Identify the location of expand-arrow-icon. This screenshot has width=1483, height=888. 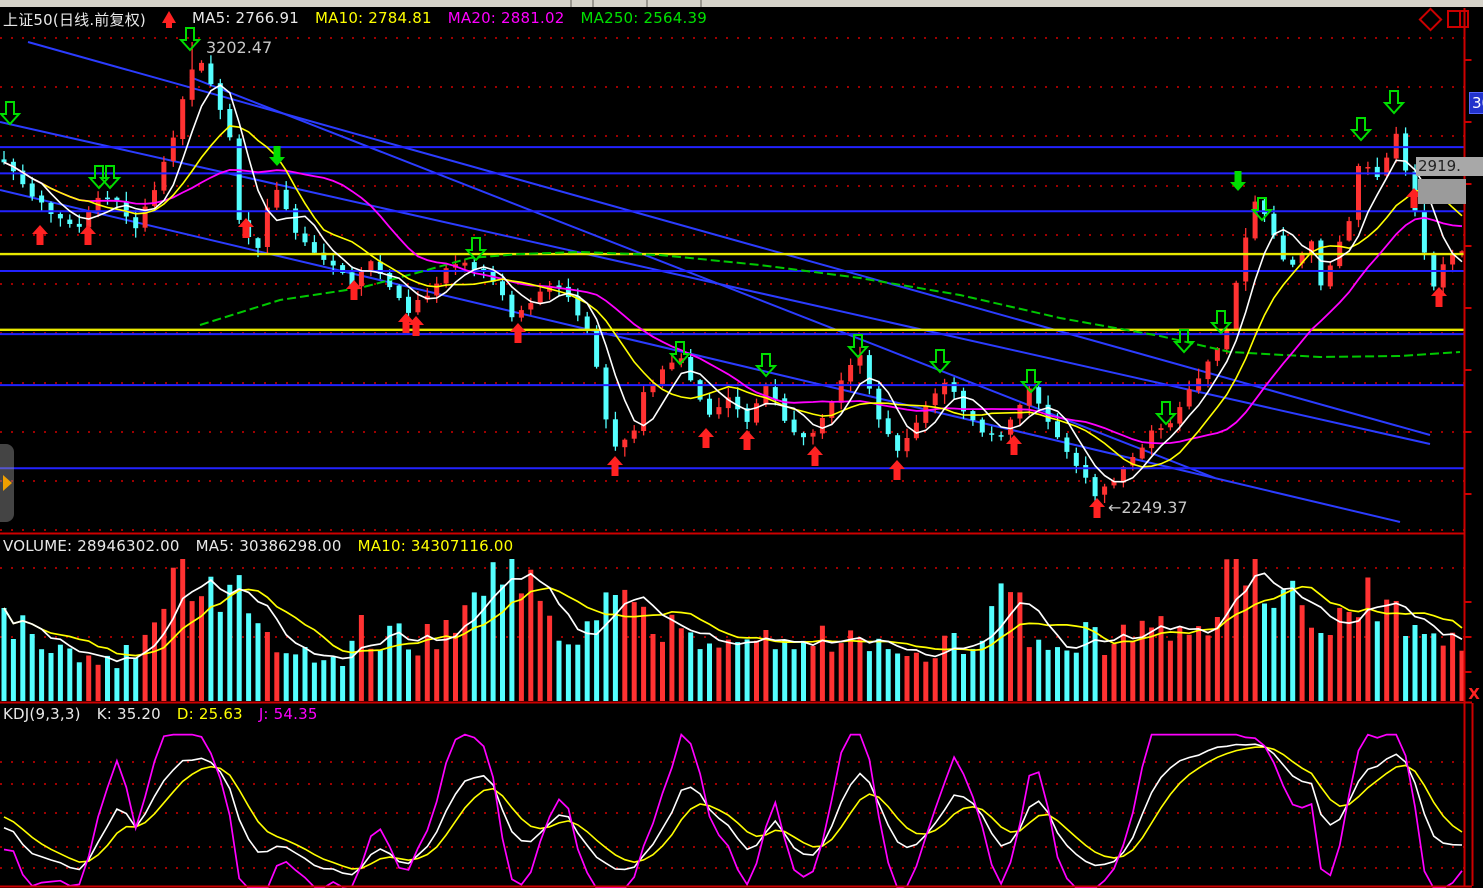
(7, 483).